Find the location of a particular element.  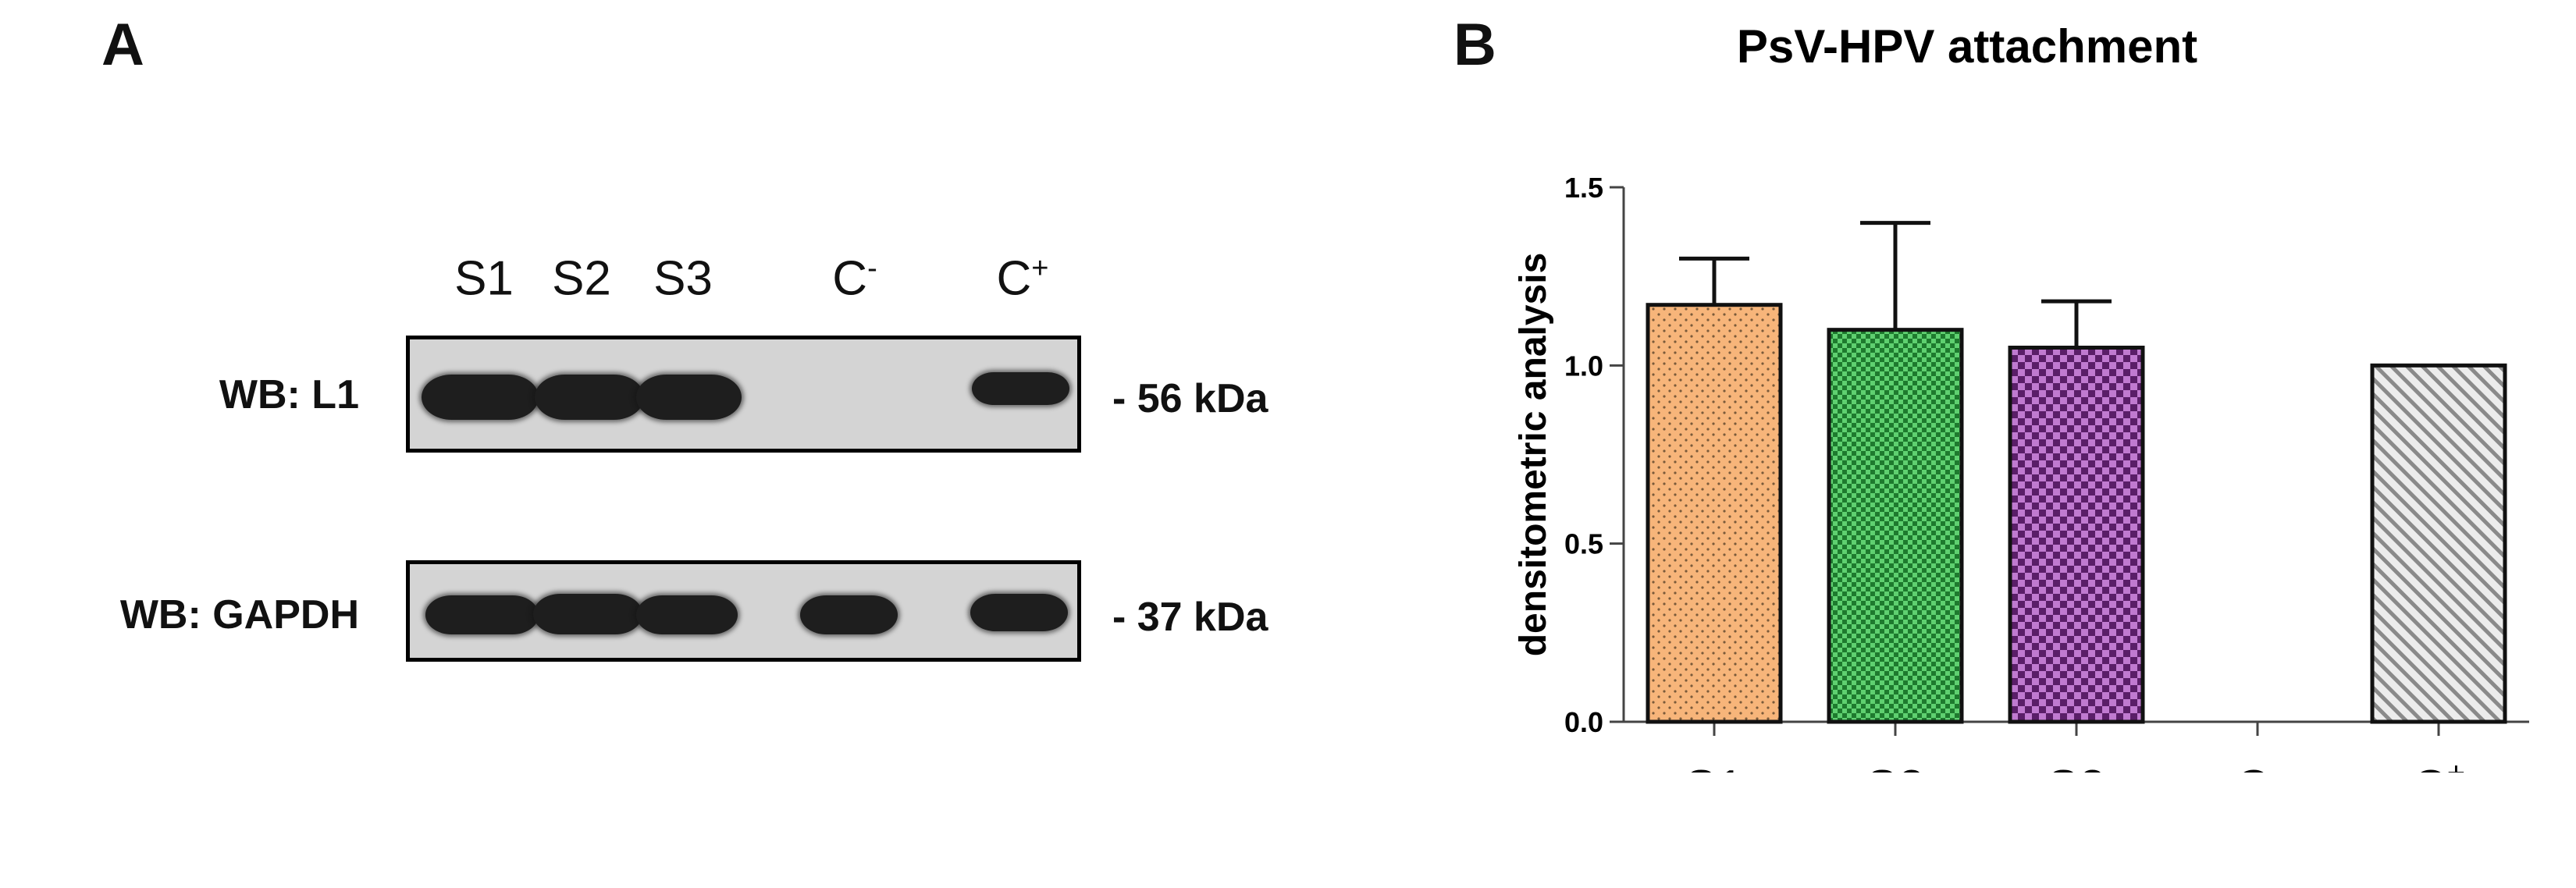

western-blot-l1 is located at coordinates (743, 394).